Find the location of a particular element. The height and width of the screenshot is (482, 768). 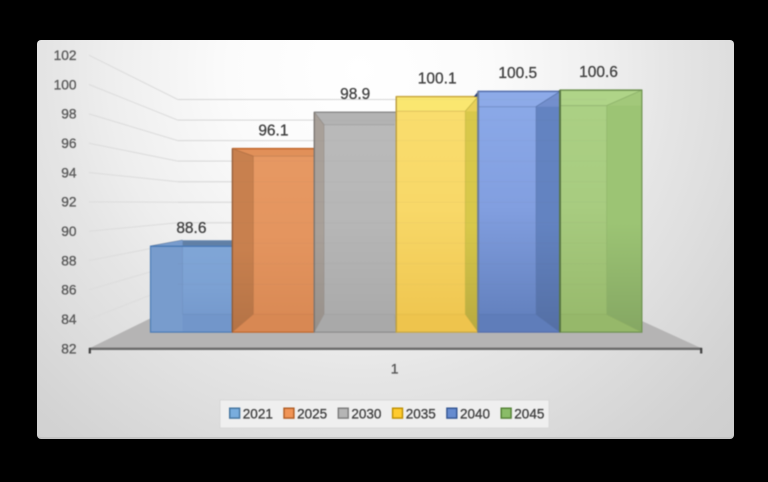

svg-text: 92 is located at coordinates (68, 202).